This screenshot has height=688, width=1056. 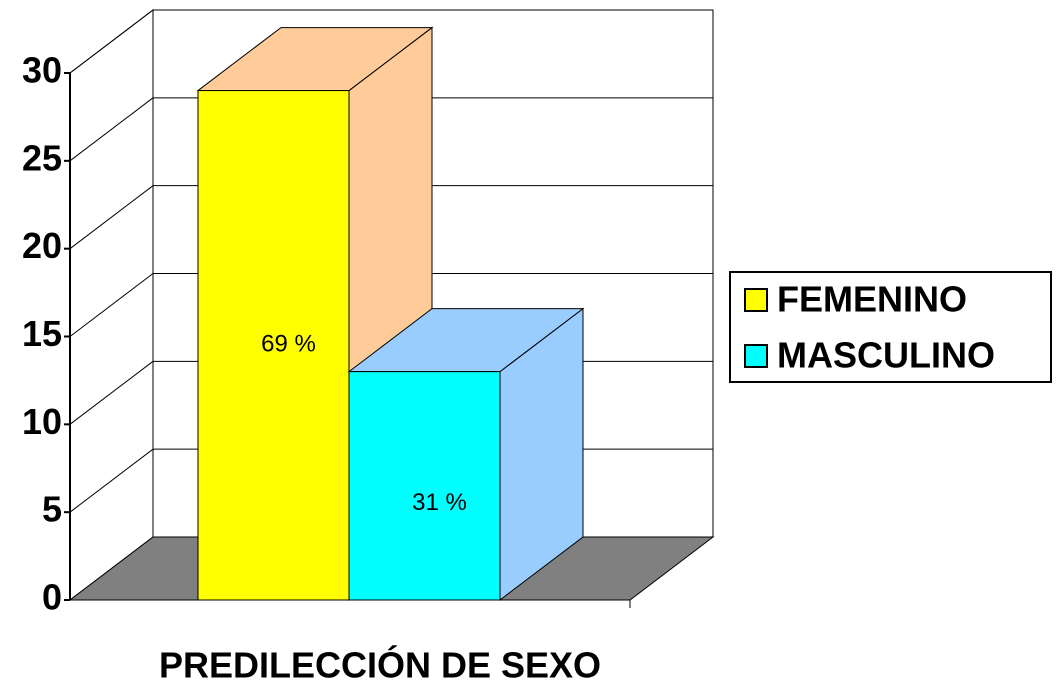 I want to click on y-tick-label: 10, so click(x=42, y=421).